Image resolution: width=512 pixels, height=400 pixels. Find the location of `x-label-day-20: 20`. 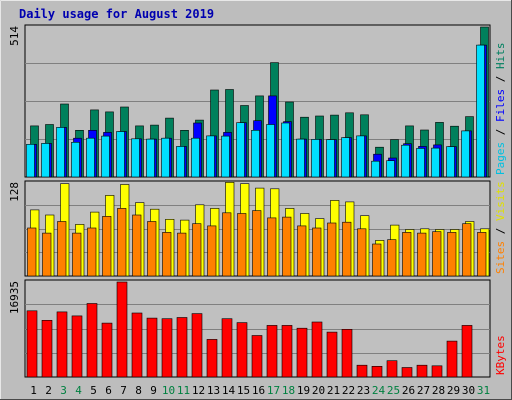

x-label-day-20: 20 is located at coordinates (318, 390).